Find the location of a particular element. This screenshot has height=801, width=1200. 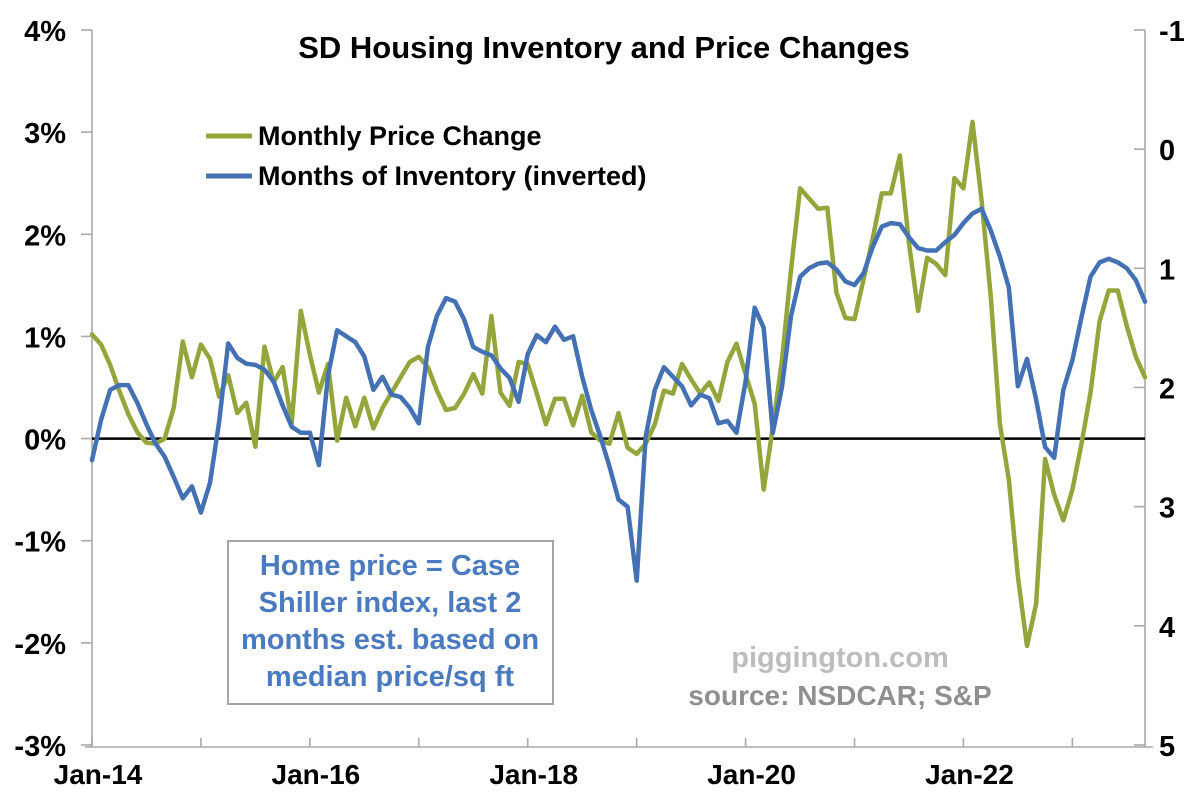

y-axis-right-tick-label: 4 is located at coordinates (1167, 628).